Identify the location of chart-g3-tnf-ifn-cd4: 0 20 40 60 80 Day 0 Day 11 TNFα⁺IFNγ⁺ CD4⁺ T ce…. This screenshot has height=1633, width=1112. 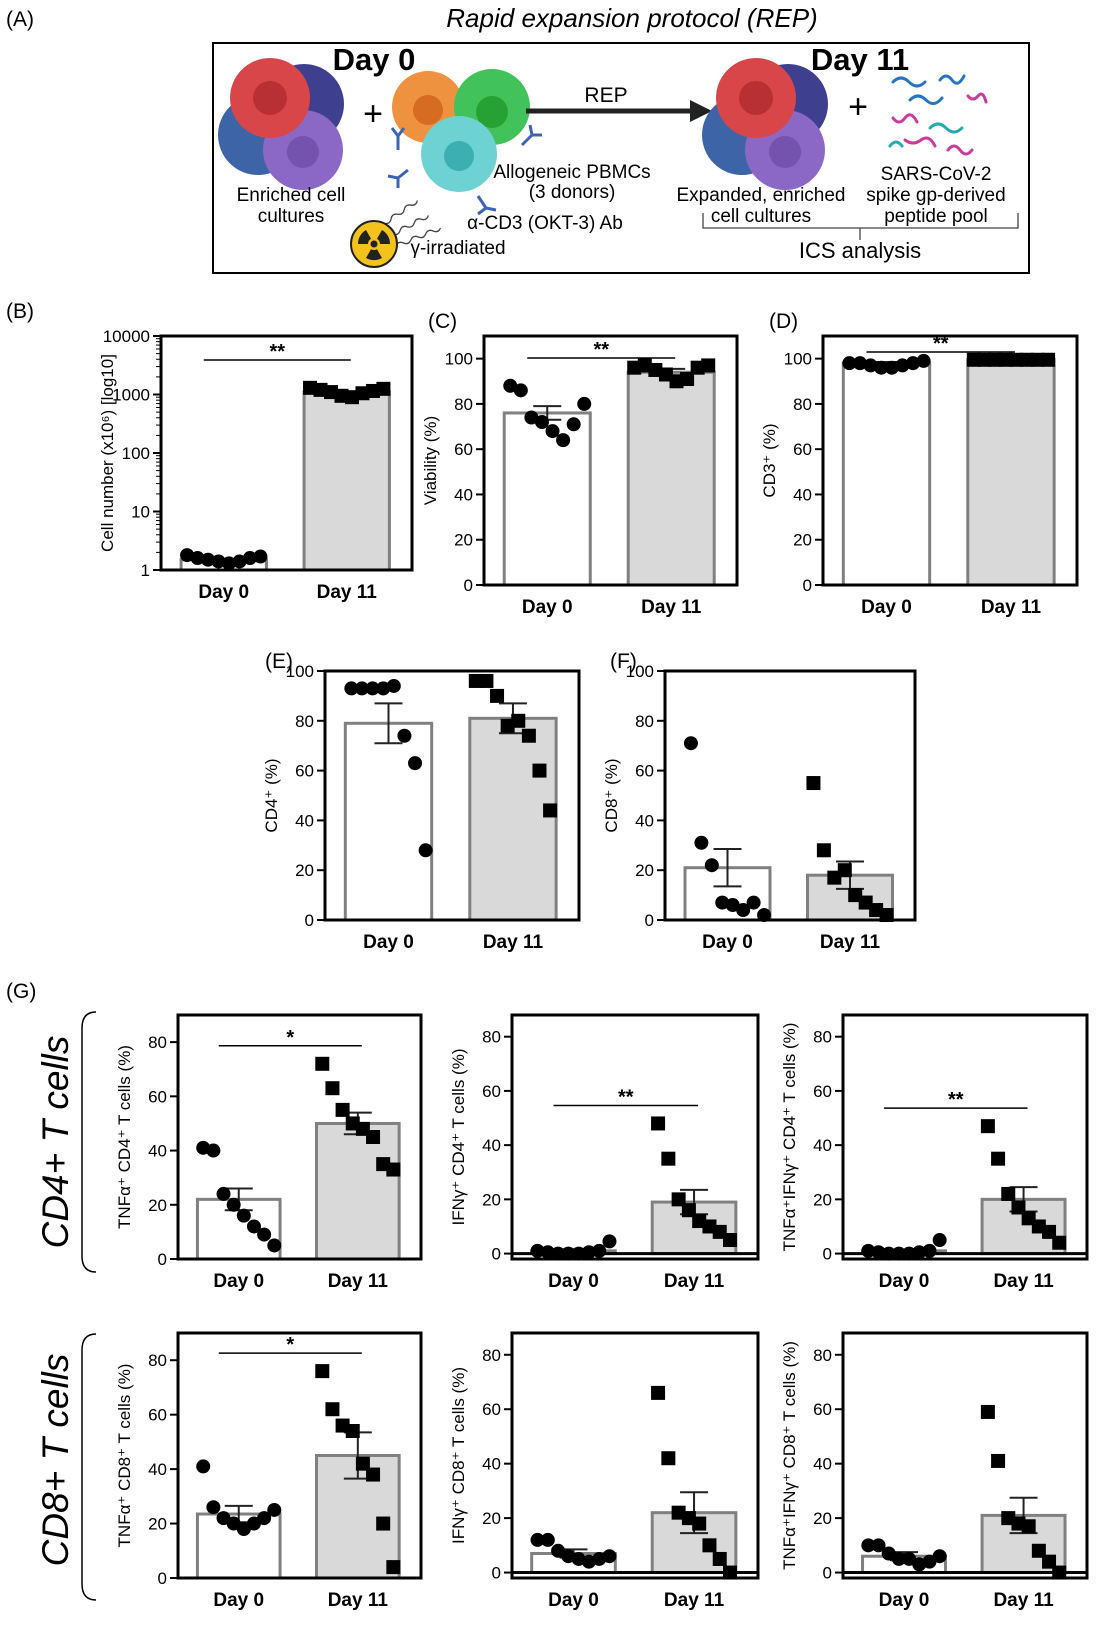
(934, 1152).